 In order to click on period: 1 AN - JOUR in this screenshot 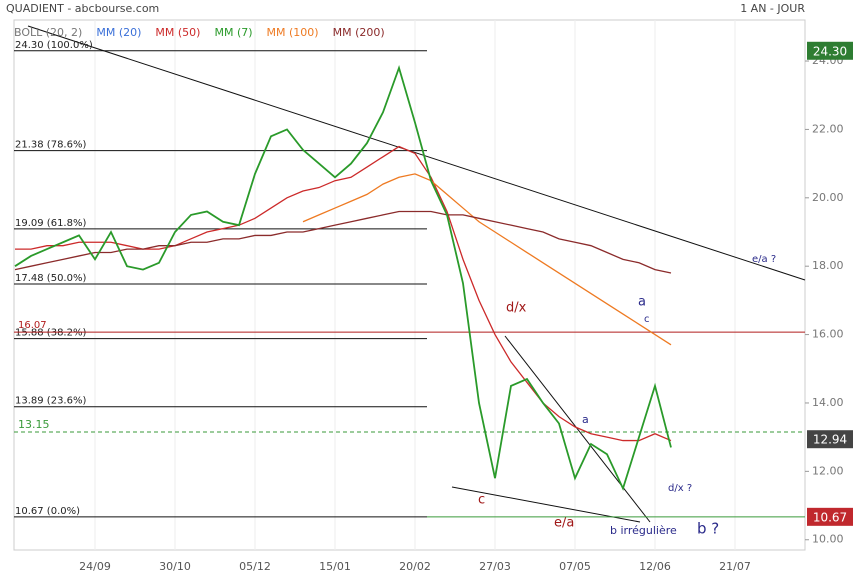, I will do `click(772, 8)`.